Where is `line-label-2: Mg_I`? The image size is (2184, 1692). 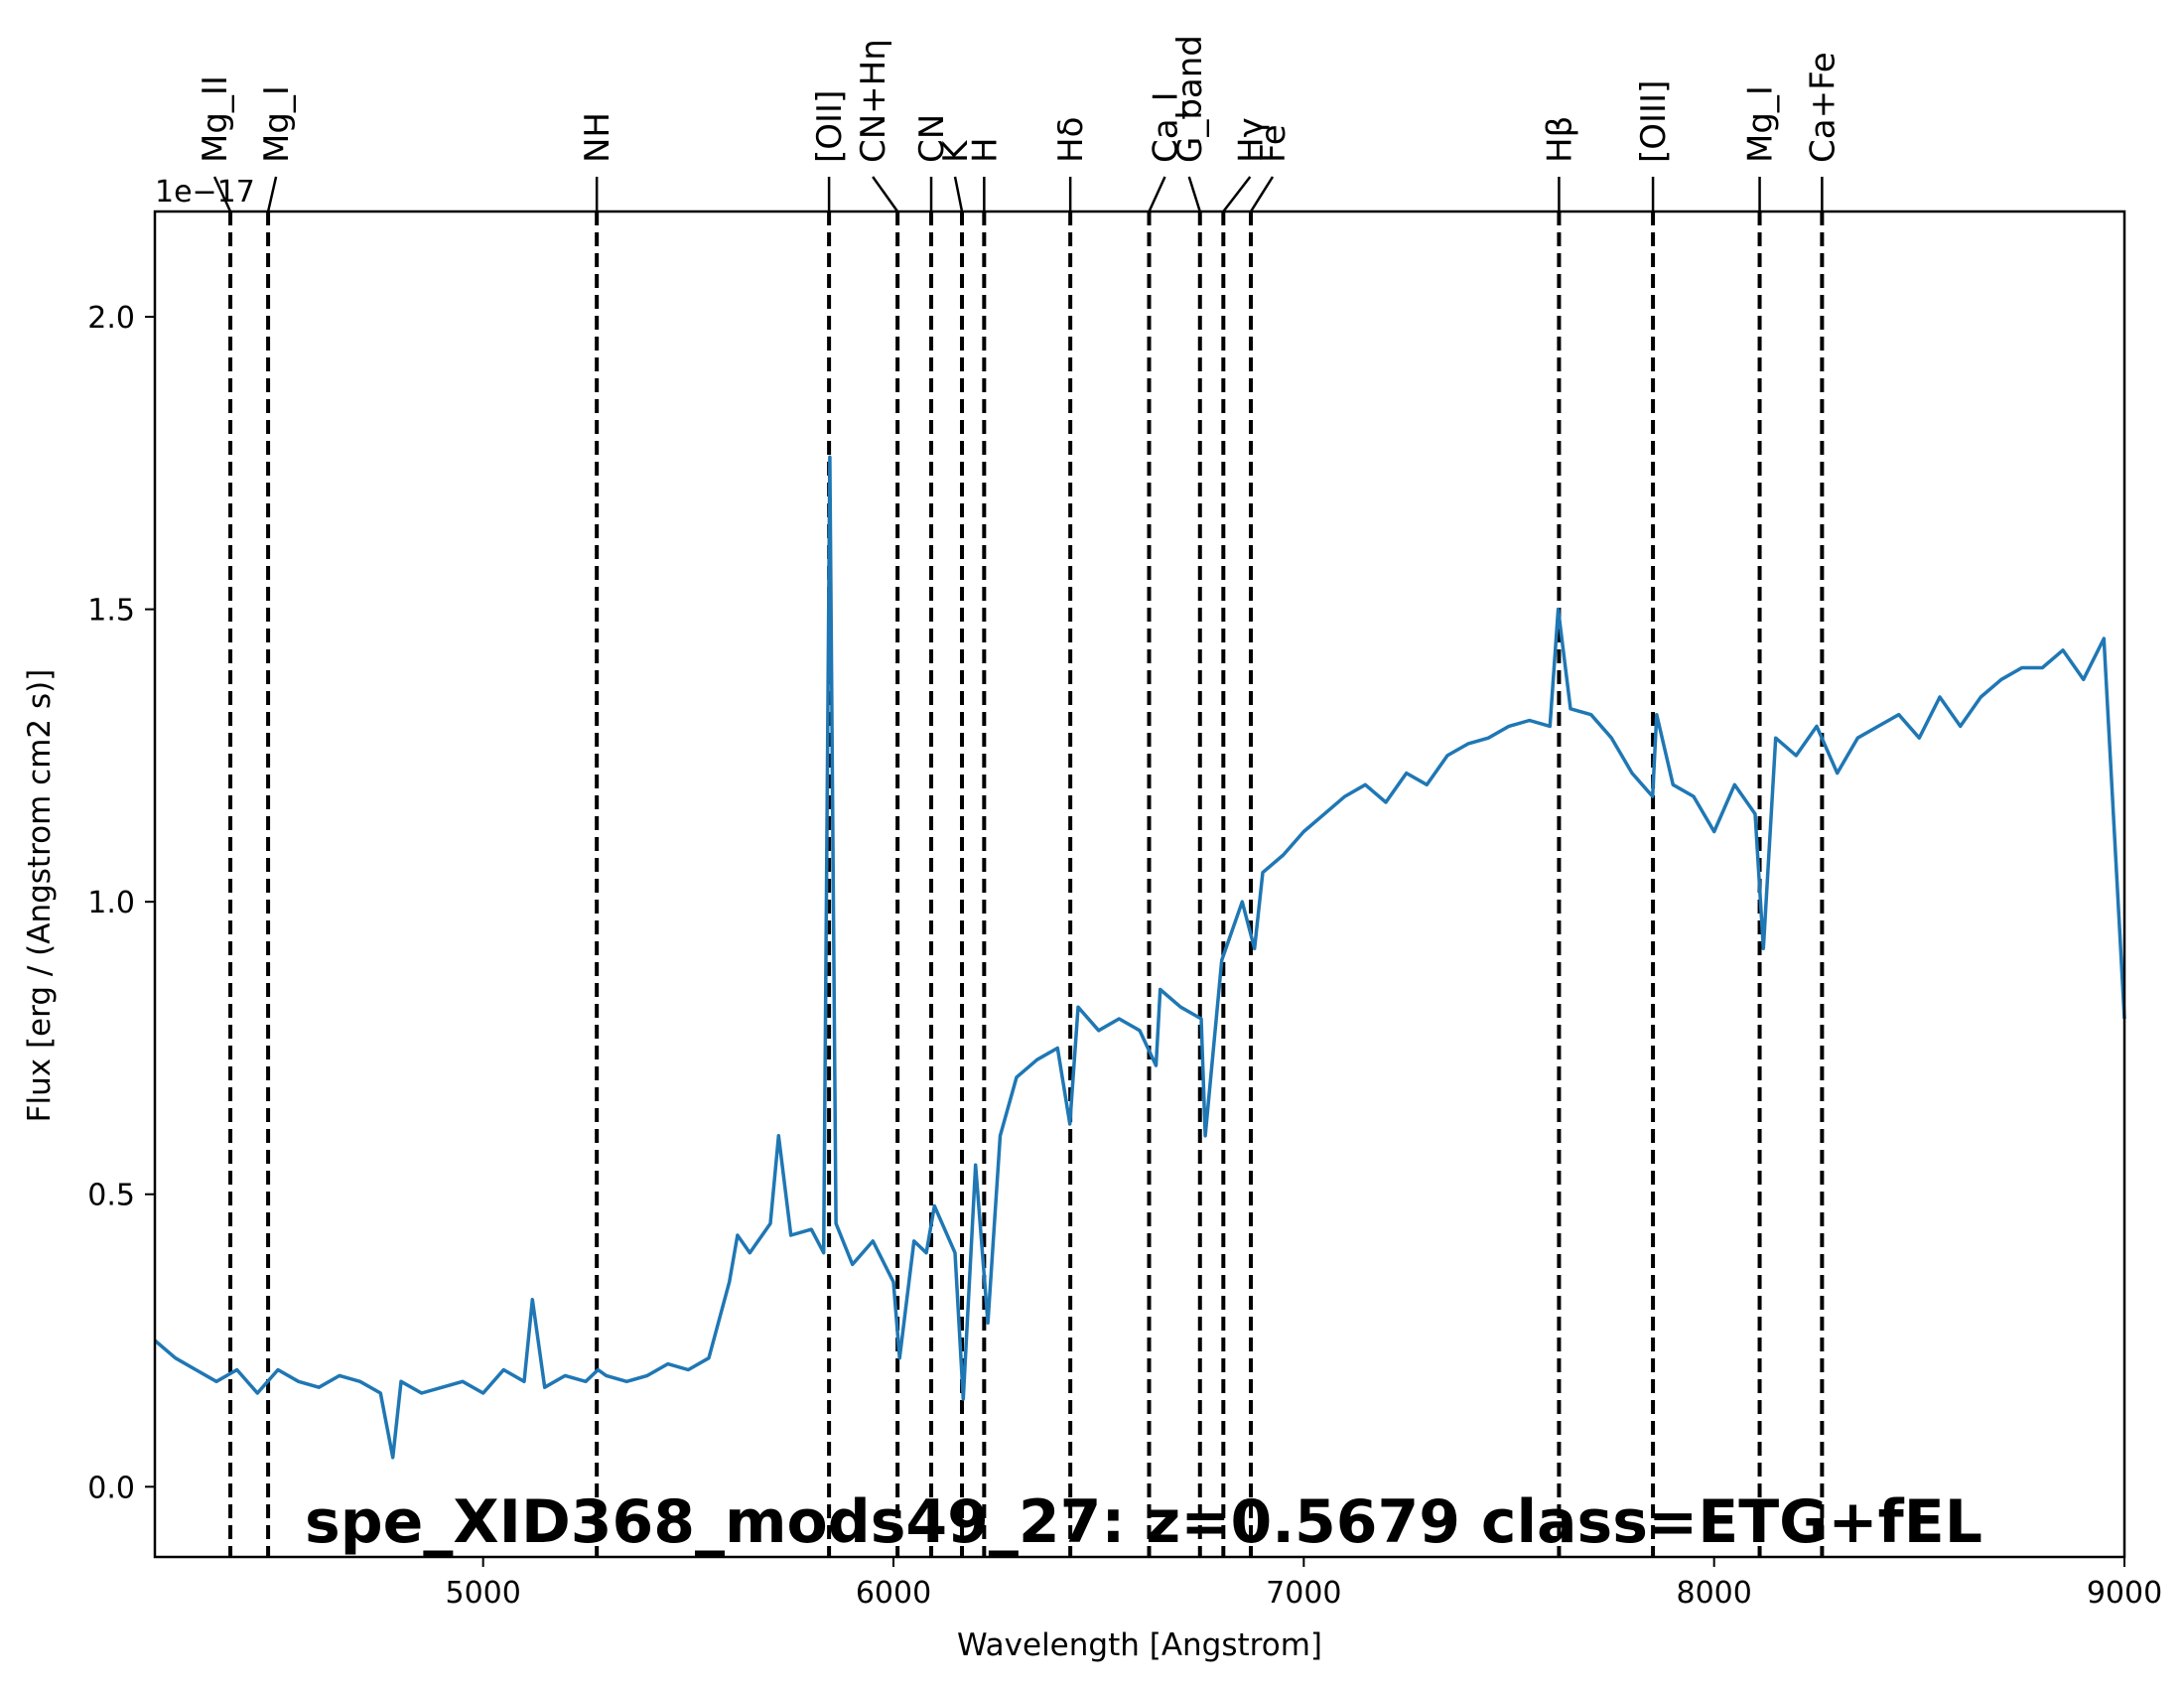
line-label-2: Mg_I is located at coordinates (277, 124).